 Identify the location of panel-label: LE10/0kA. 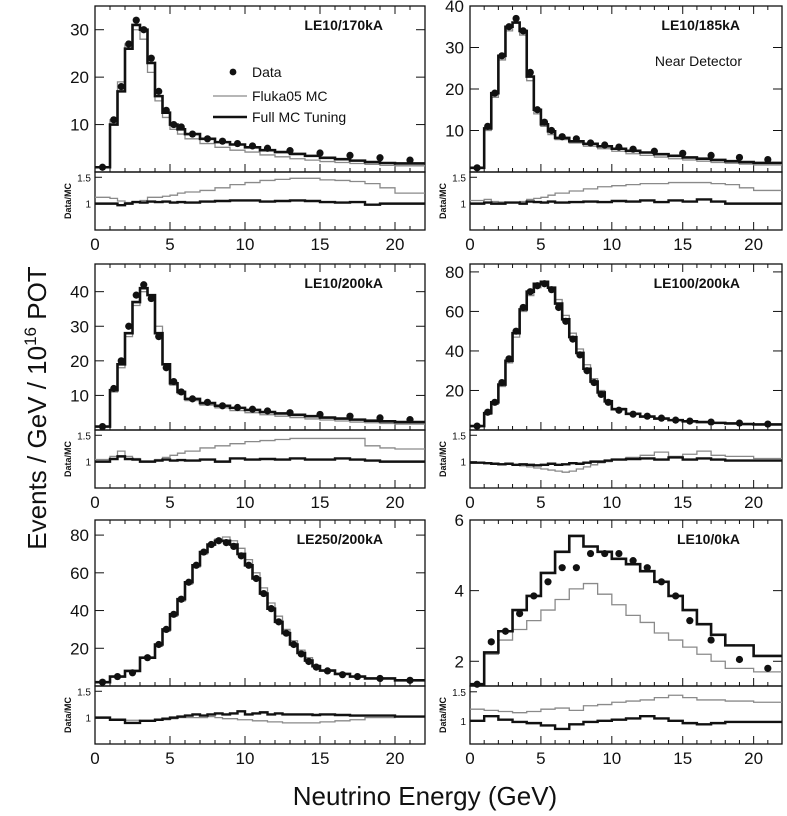
(708, 539).